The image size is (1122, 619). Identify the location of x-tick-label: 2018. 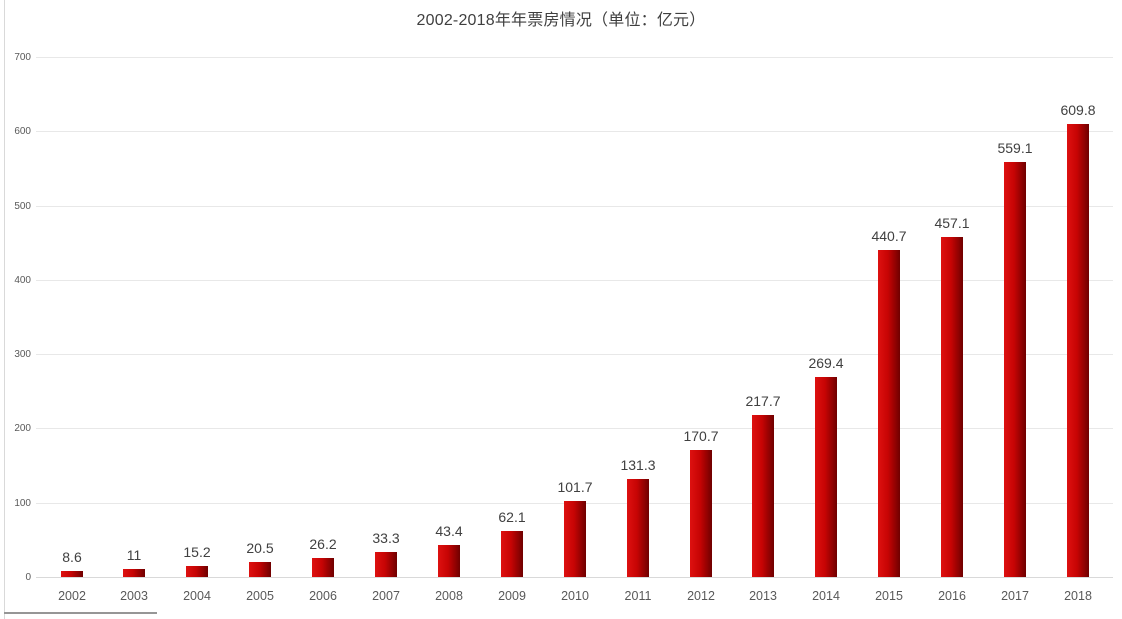
(1078, 596).